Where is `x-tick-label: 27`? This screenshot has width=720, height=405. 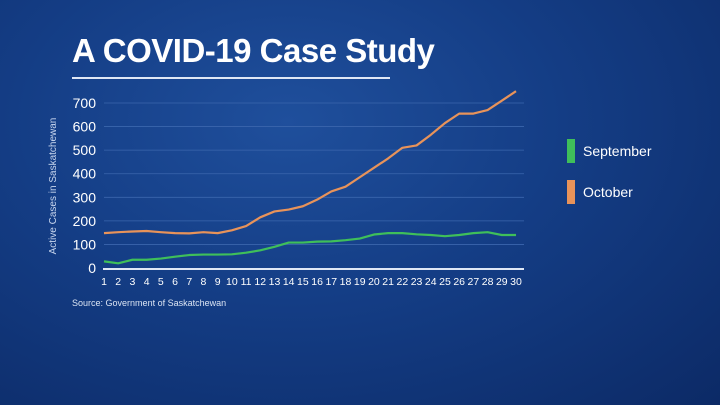 x-tick-label: 27 is located at coordinates (474, 282).